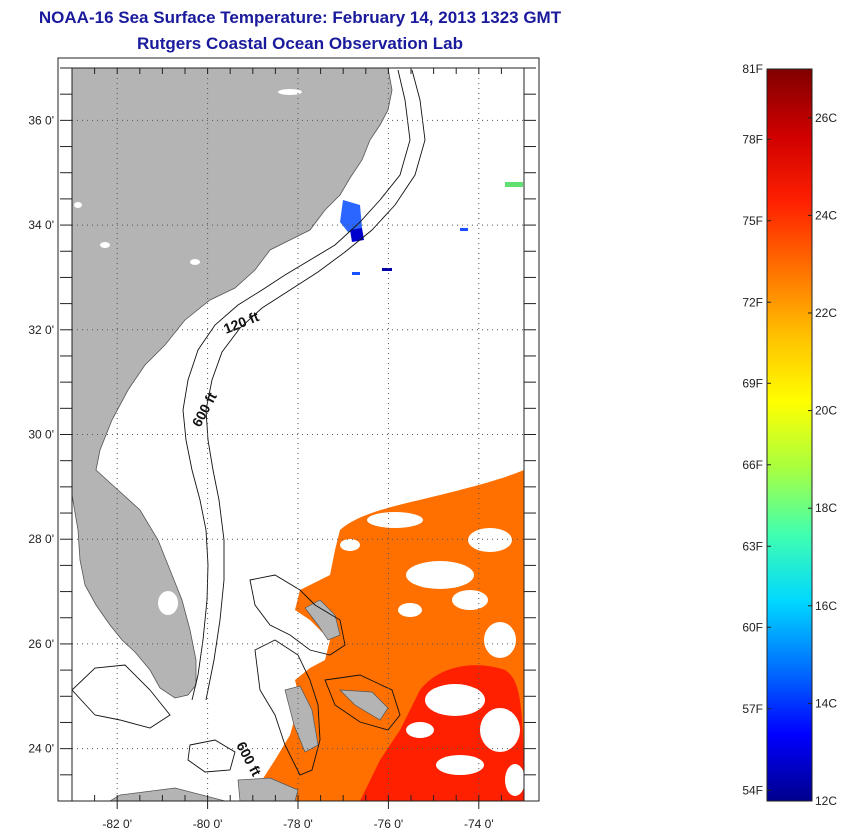  Describe the element at coordinates (826, 313) in the screenshot. I see `colorbar-c-label: 22C` at that location.